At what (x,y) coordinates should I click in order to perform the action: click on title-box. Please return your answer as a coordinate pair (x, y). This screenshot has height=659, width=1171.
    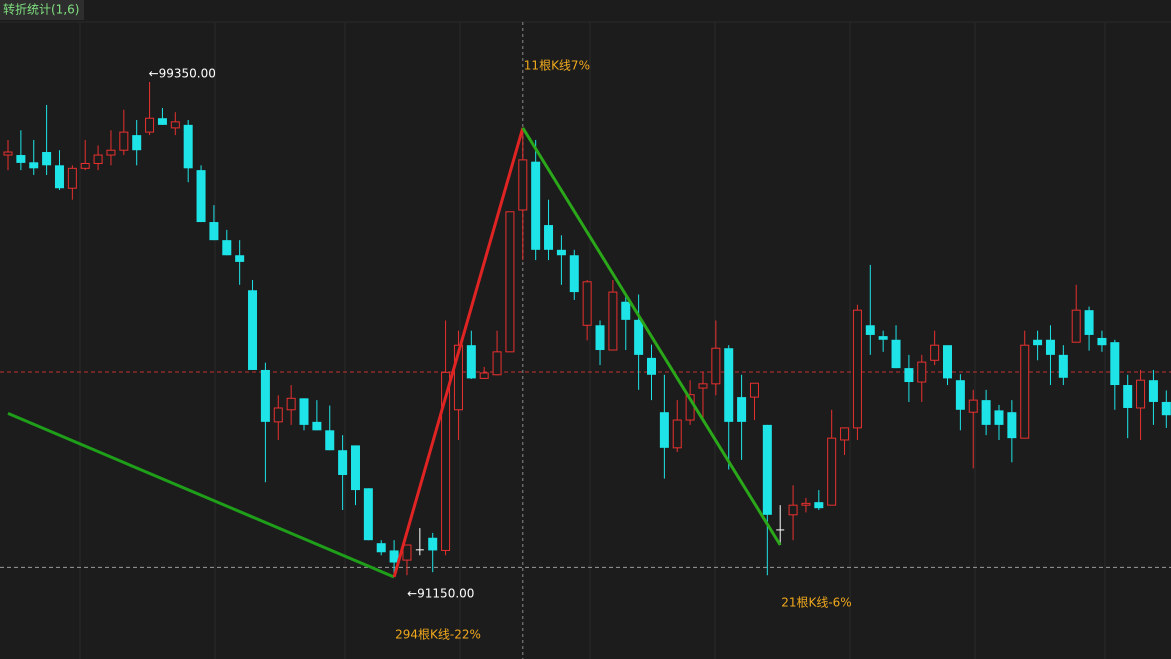
    Looking at the image, I should click on (42, 10).